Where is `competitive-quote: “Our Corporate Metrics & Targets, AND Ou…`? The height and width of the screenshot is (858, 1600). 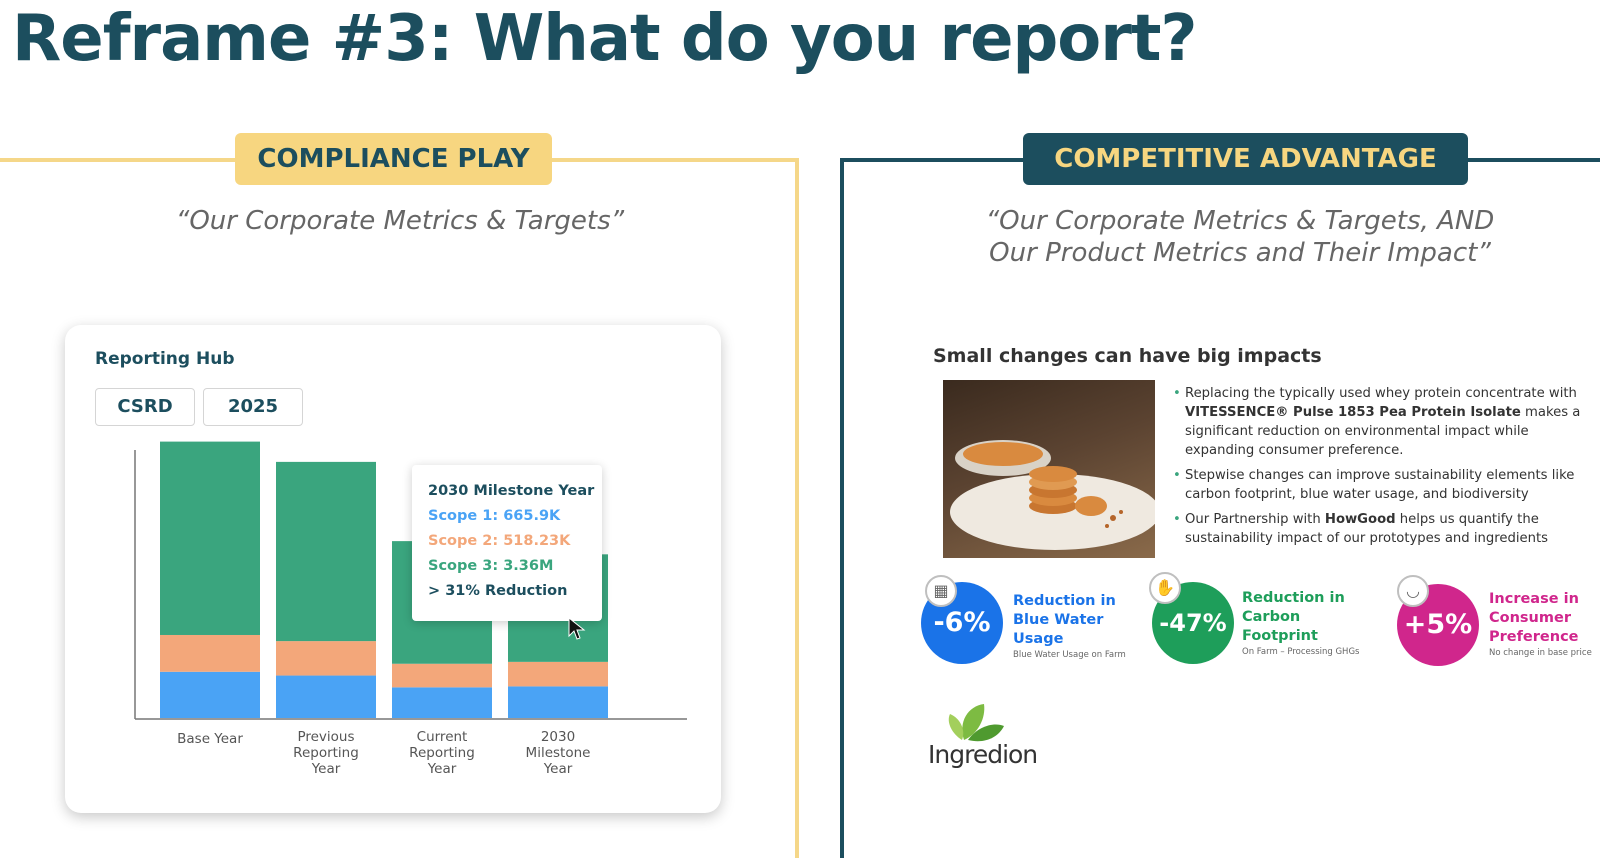 competitive-quote: “Our Corporate Metrics & Targets, AND Ou… is located at coordinates (1240, 237).